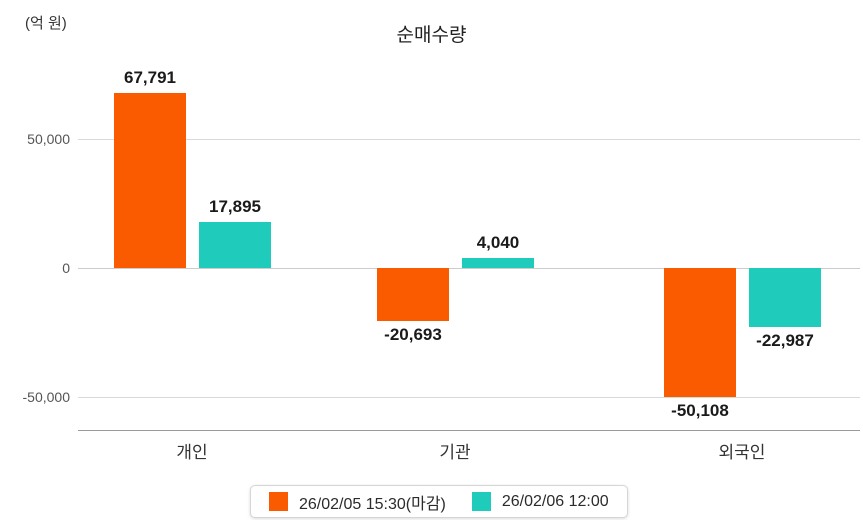 The image size is (863, 520). Describe the element at coordinates (46, 23) in the screenshot. I see `y-axis-unit-label: (억 원)` at that location.